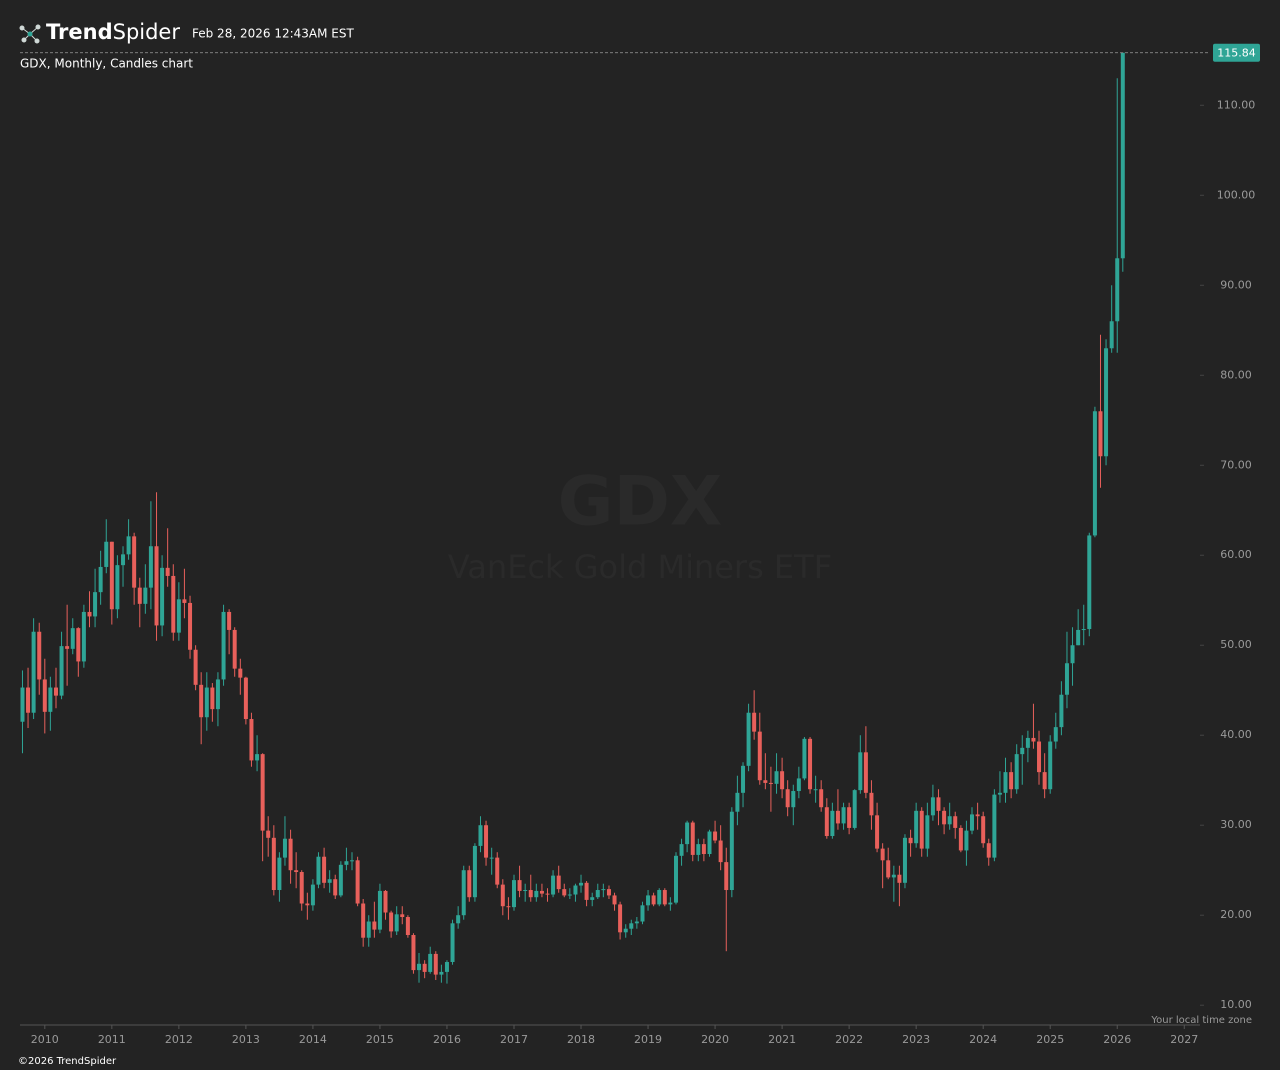  What do you see at coordinates (273, 34) in the screenshot?
I see `timestamp: Feb 28, 2026 12:43AM EST` at bounding box center [273, 34].